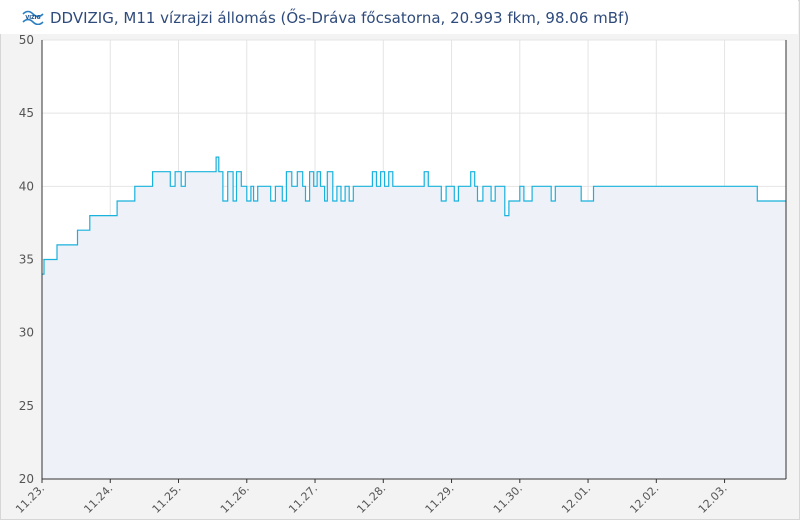 This screenshot has width=800, height=520. What do you see at coordinates (26, 333) in the screenshot?
I see `y-tick-label: 30` at bounding box center [26, 333].